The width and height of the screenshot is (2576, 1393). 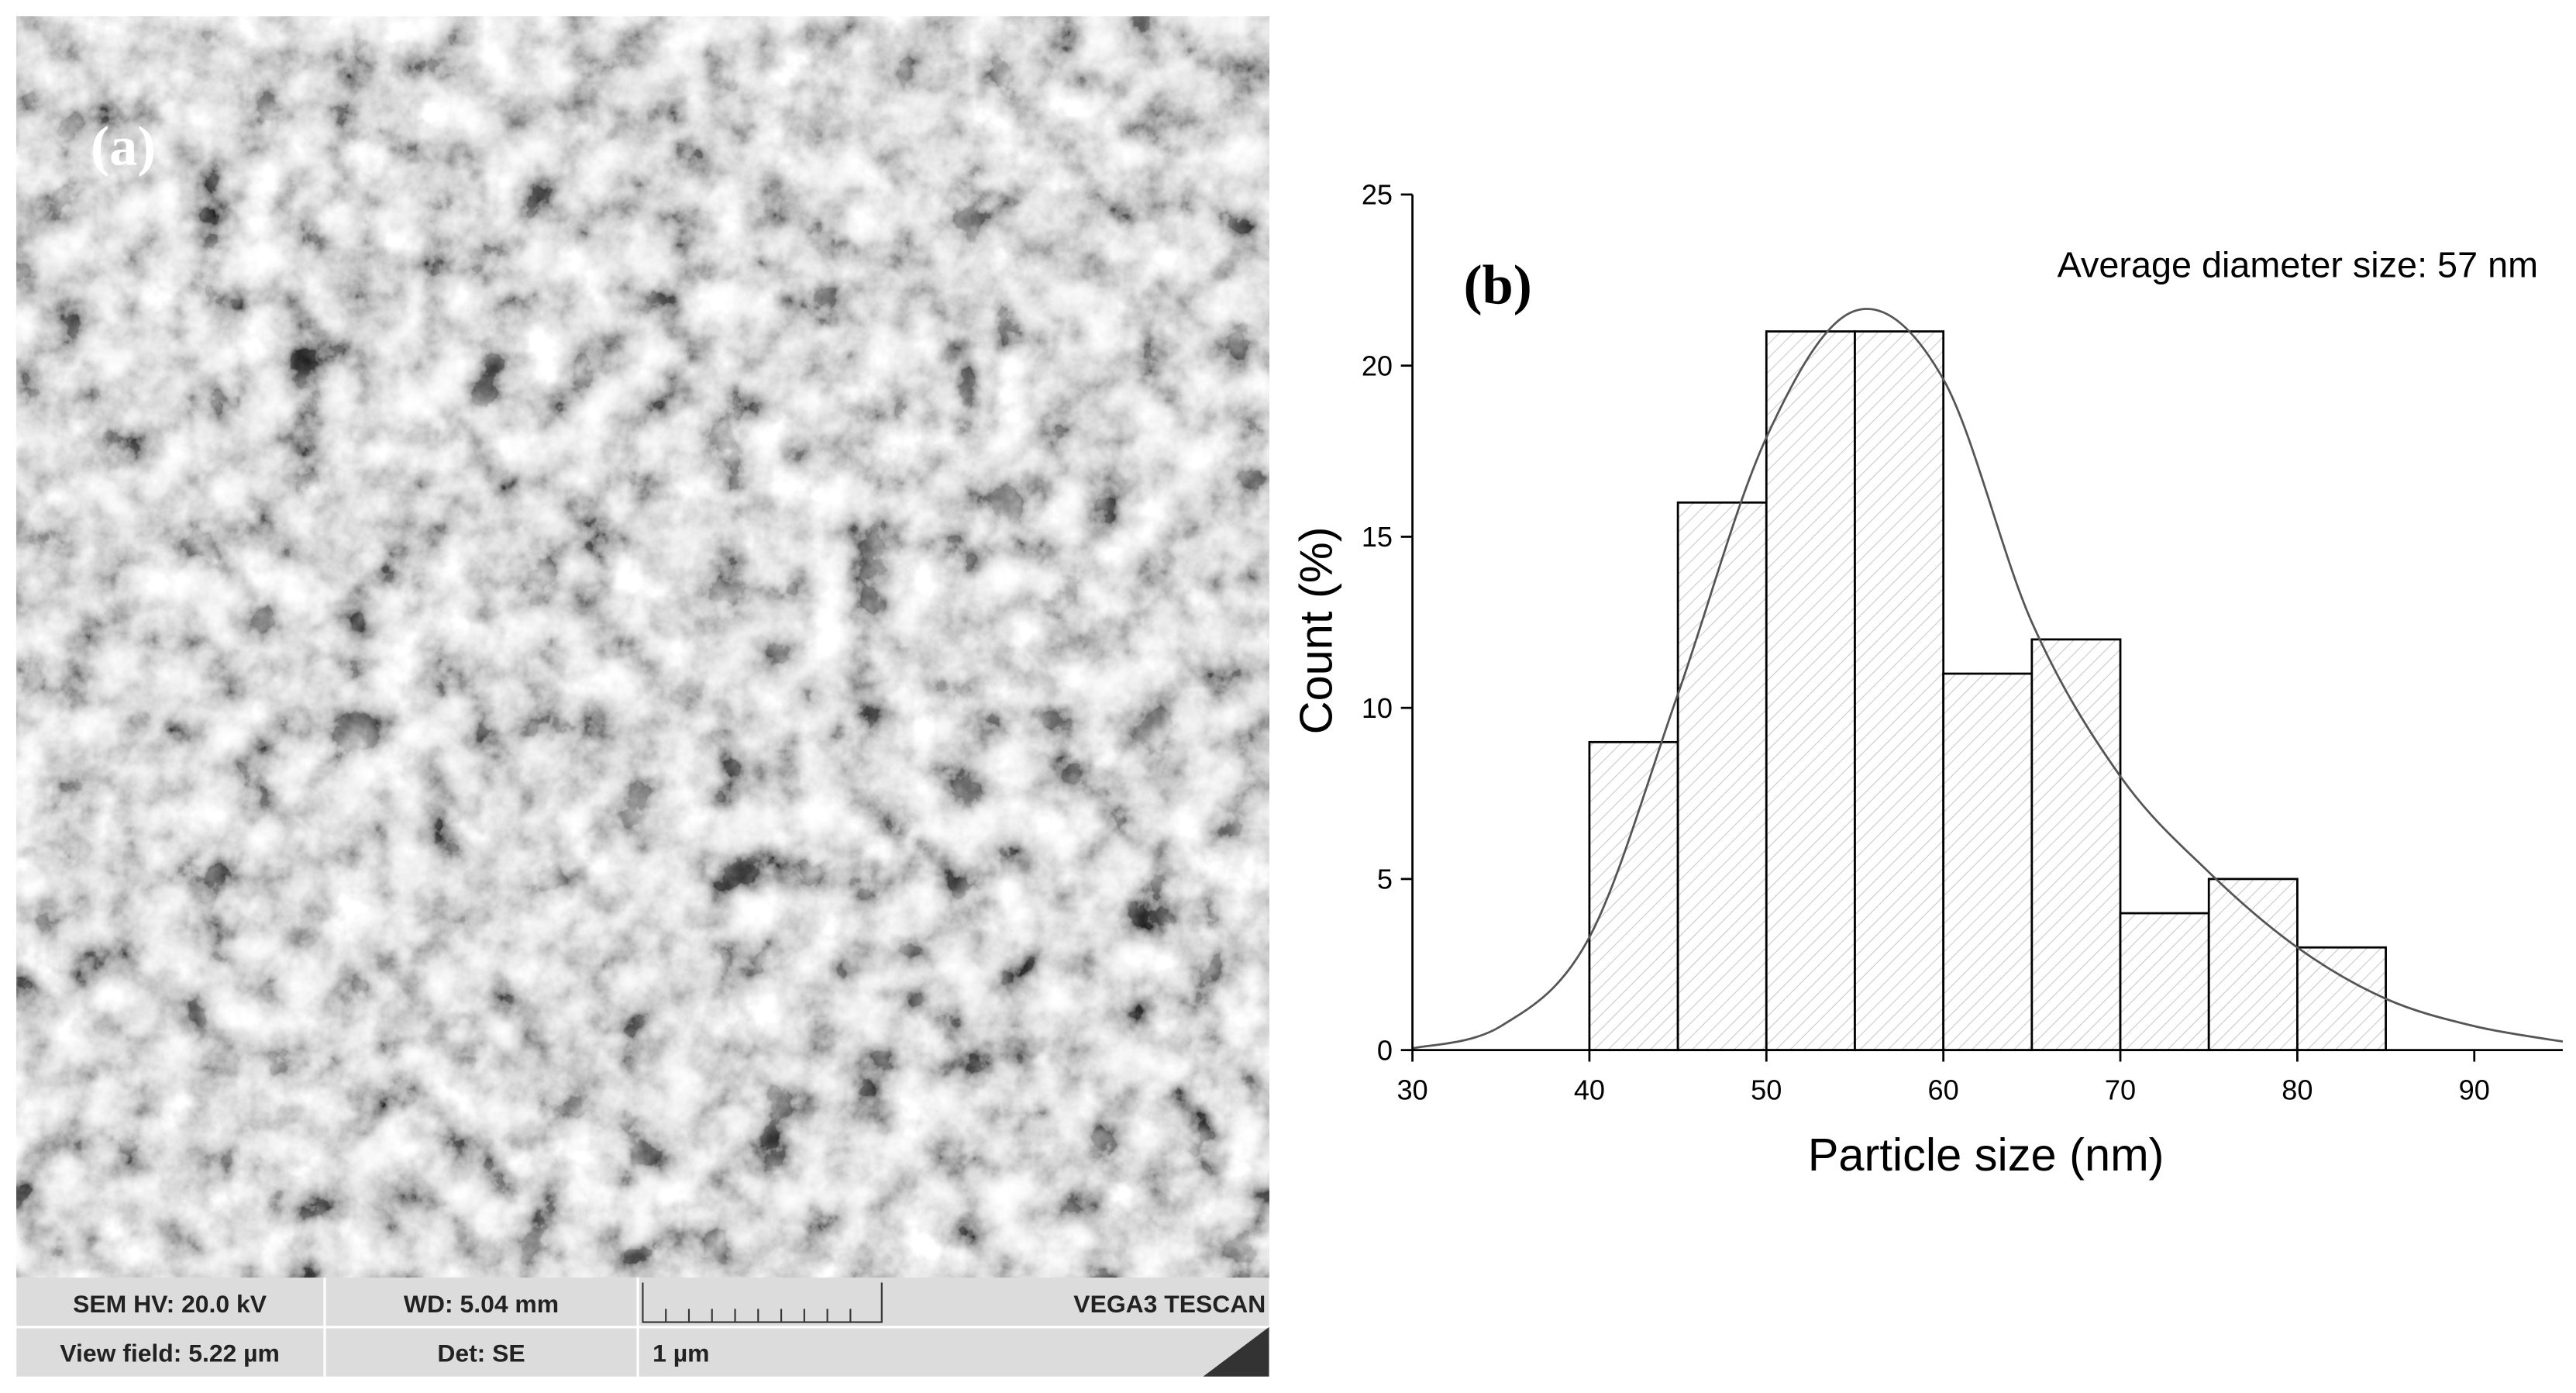 I want to click on y-tick-label: 0, so click(x=1385, y=1050).